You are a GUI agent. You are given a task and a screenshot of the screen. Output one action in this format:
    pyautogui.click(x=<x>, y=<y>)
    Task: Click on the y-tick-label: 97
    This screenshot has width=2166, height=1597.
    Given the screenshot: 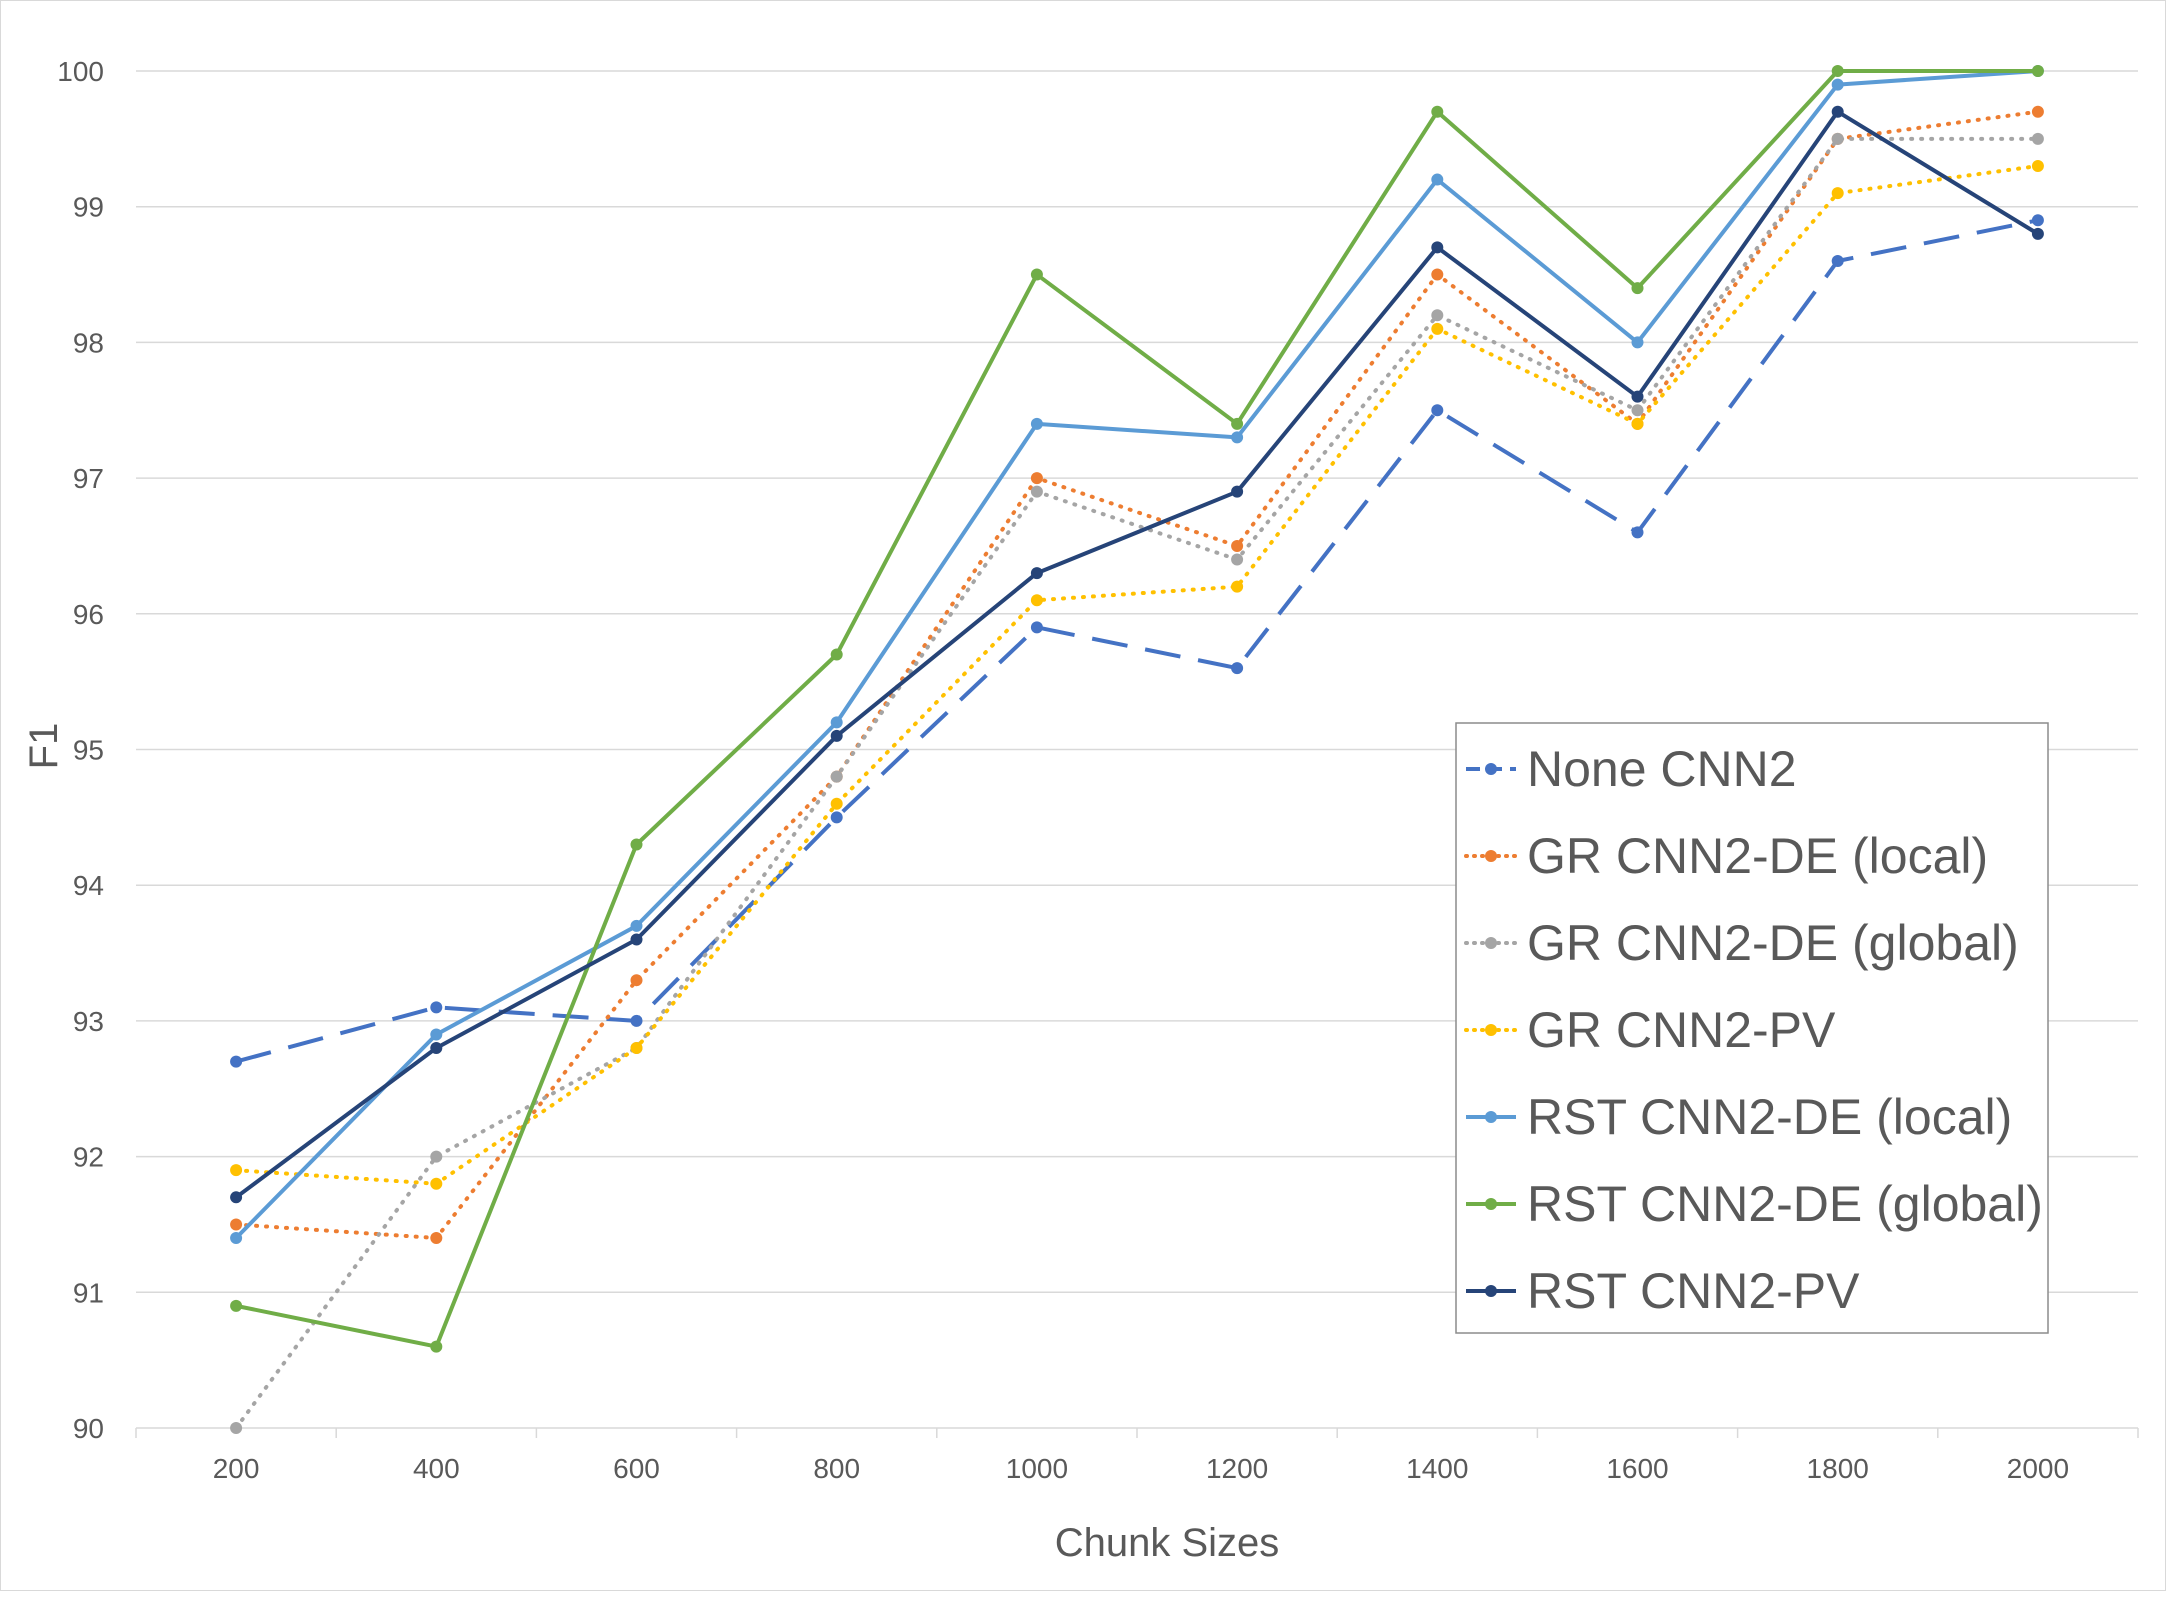 What is the action you would take?
    pyautogui.click(x=88, y=478)
    